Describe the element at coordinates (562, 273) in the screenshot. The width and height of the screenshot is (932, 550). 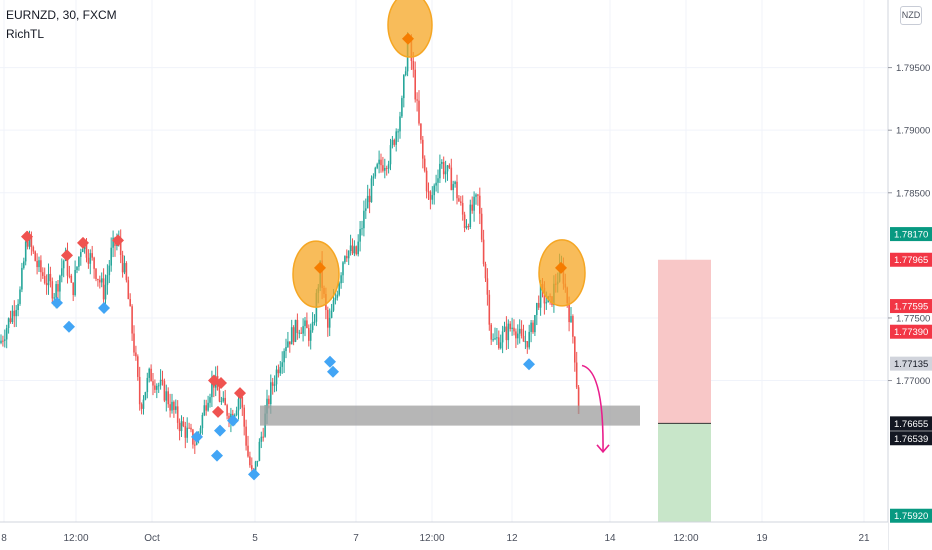
I see `pattern-highlight-circle` at that location.